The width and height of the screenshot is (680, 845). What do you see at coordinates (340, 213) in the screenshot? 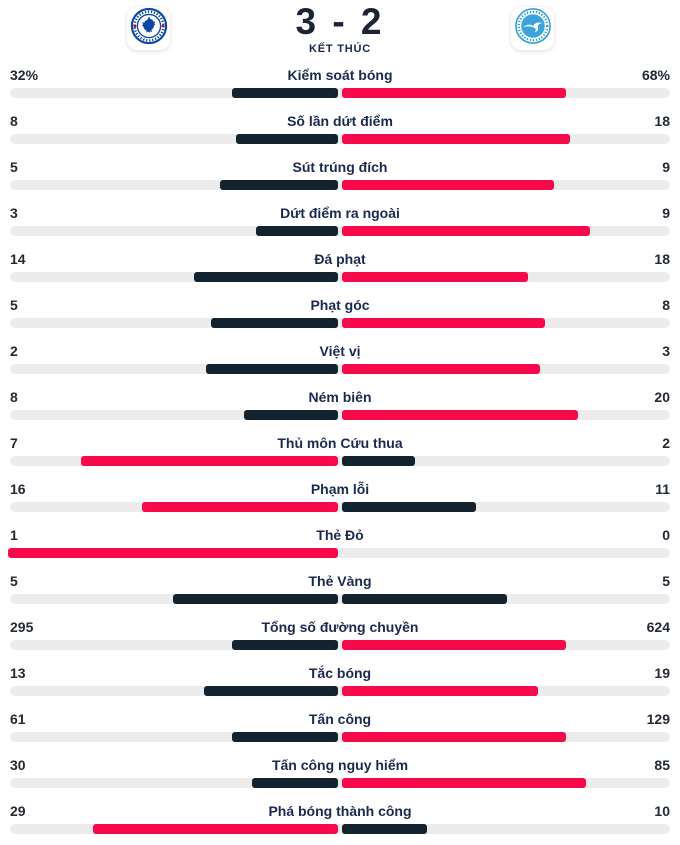
I see `stat-labels: 3 Dứt điểm ra ngoài 9` at bounding box center [340, 213].